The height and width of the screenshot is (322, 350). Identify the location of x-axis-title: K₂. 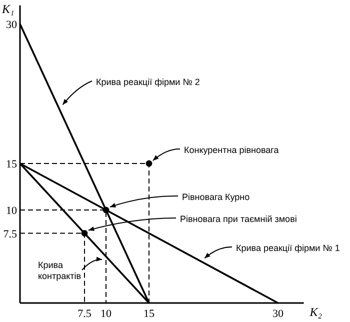
(315, 312).